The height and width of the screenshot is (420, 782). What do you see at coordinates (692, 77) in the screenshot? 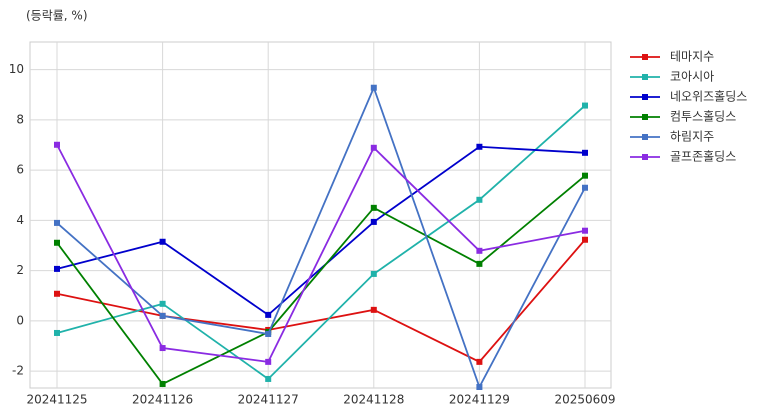
I see `legend-label: 코아시아` at bounding box center [692, 77].